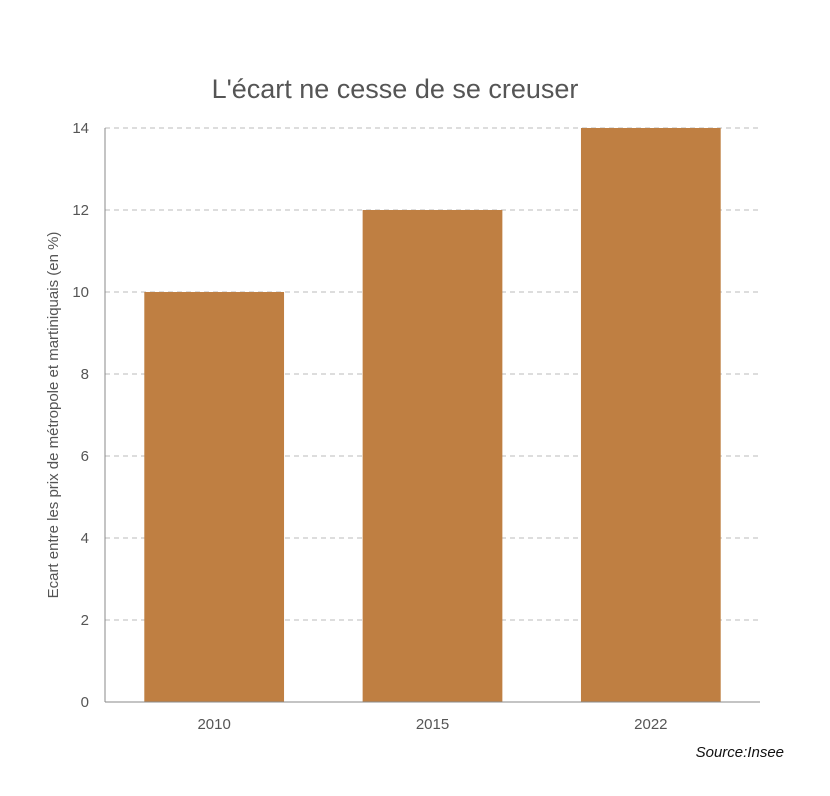 The height and width of the screenshot is (796, 830). Describe the element at coordinates (85, 538) in the screenshot. I see `y-tick-label: 4` at that location.